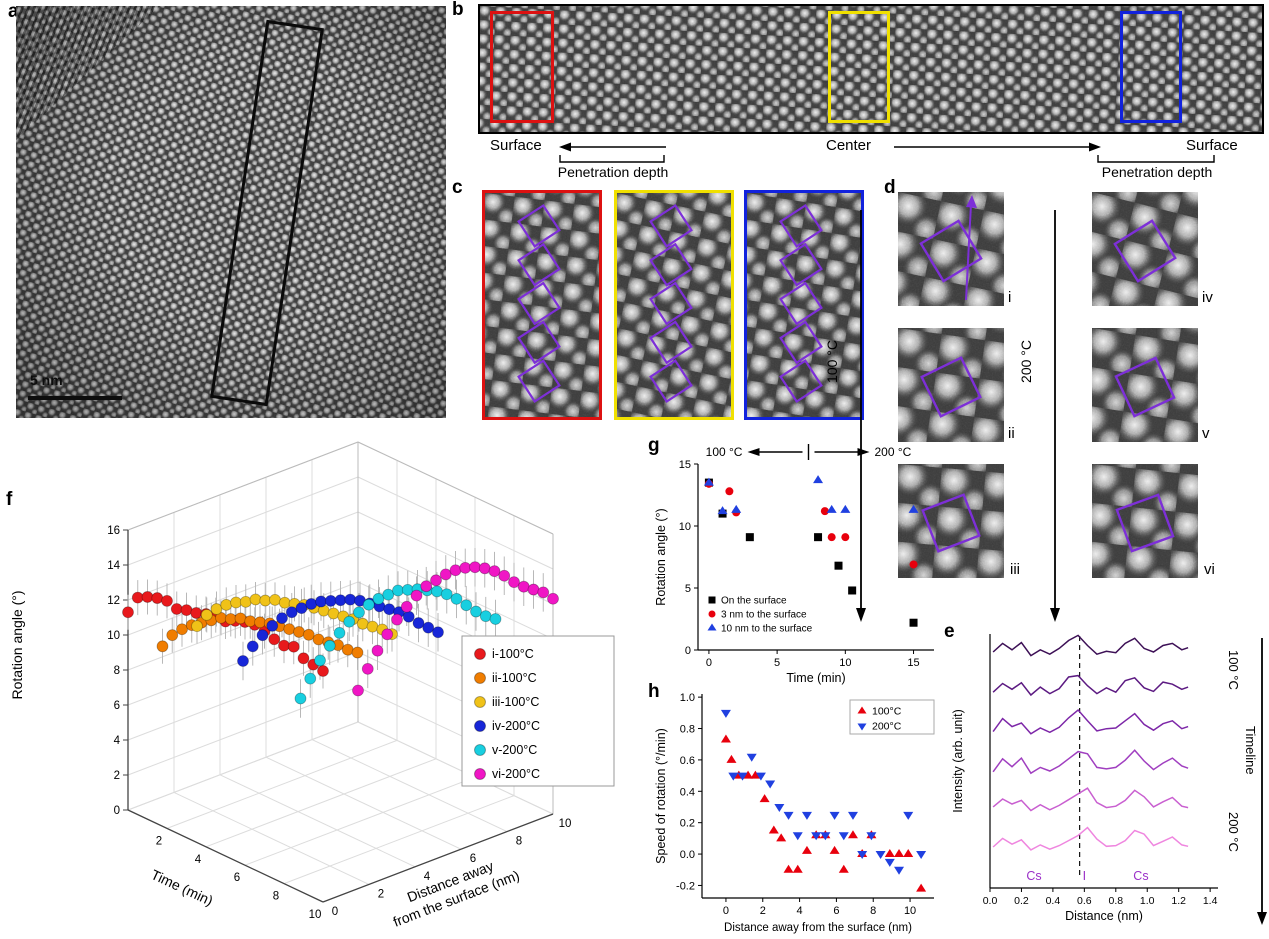 The width and height of the screenshot is (1269, 939). I want to click on tem-strip-b, so click(871, 69).